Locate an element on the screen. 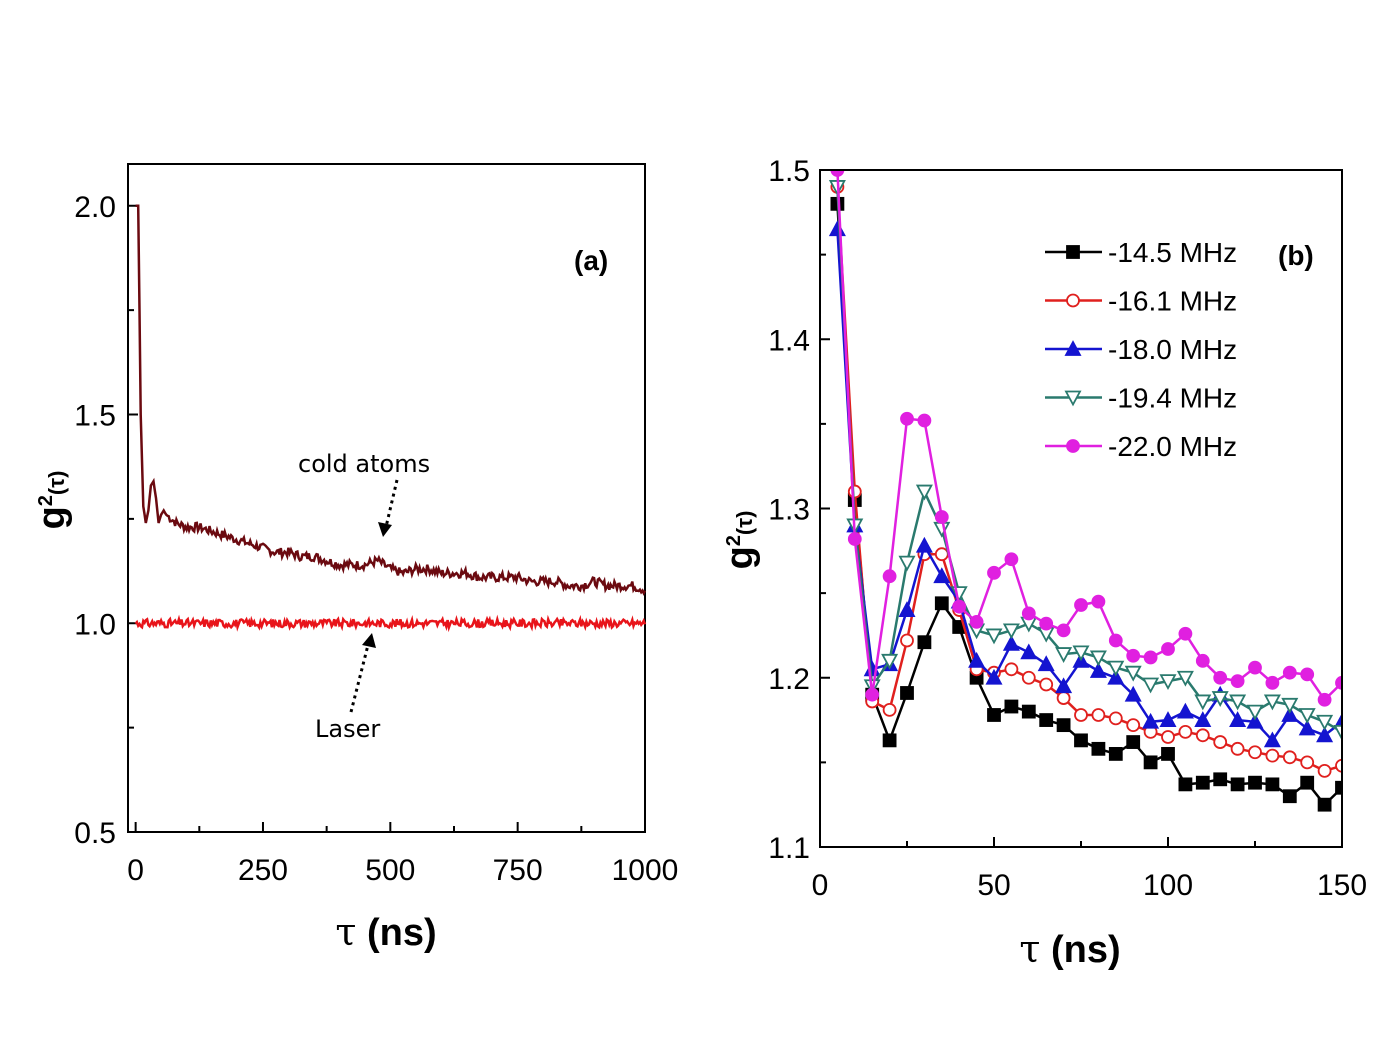 The image size is (1400, 1050). panel-b-y-tick-label: 1.1 is located at coordinates (789, 848).